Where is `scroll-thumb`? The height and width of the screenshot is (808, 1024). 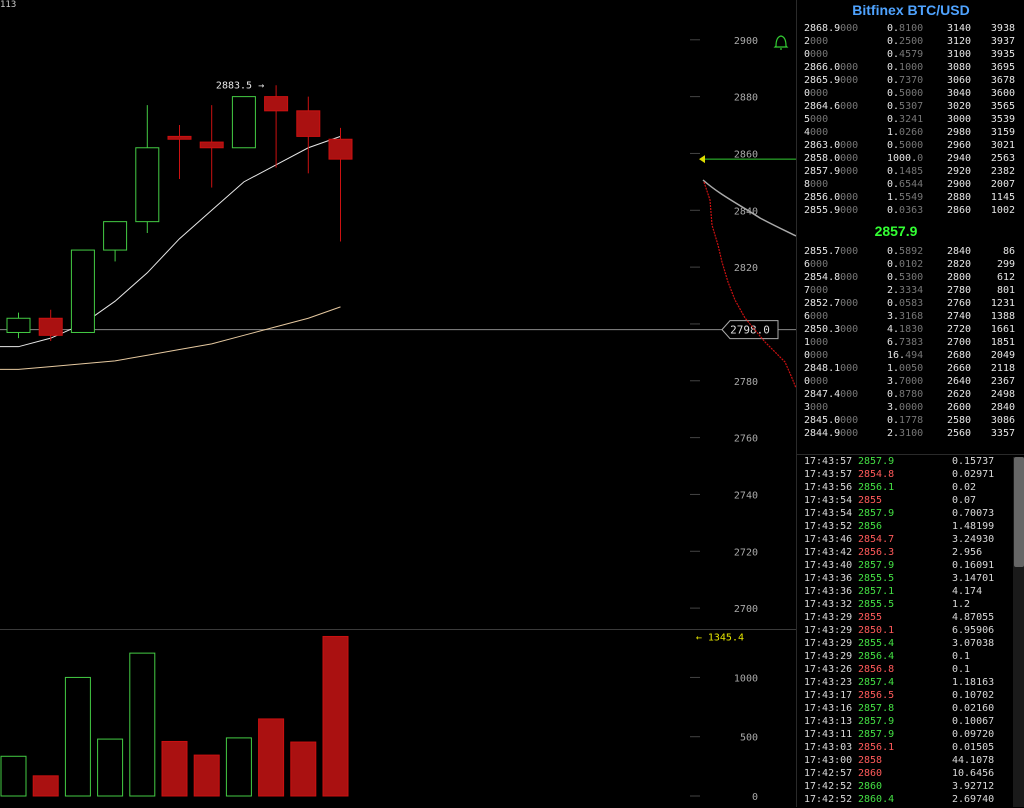 scroll-thumb is located at coordinates (1019, 512).